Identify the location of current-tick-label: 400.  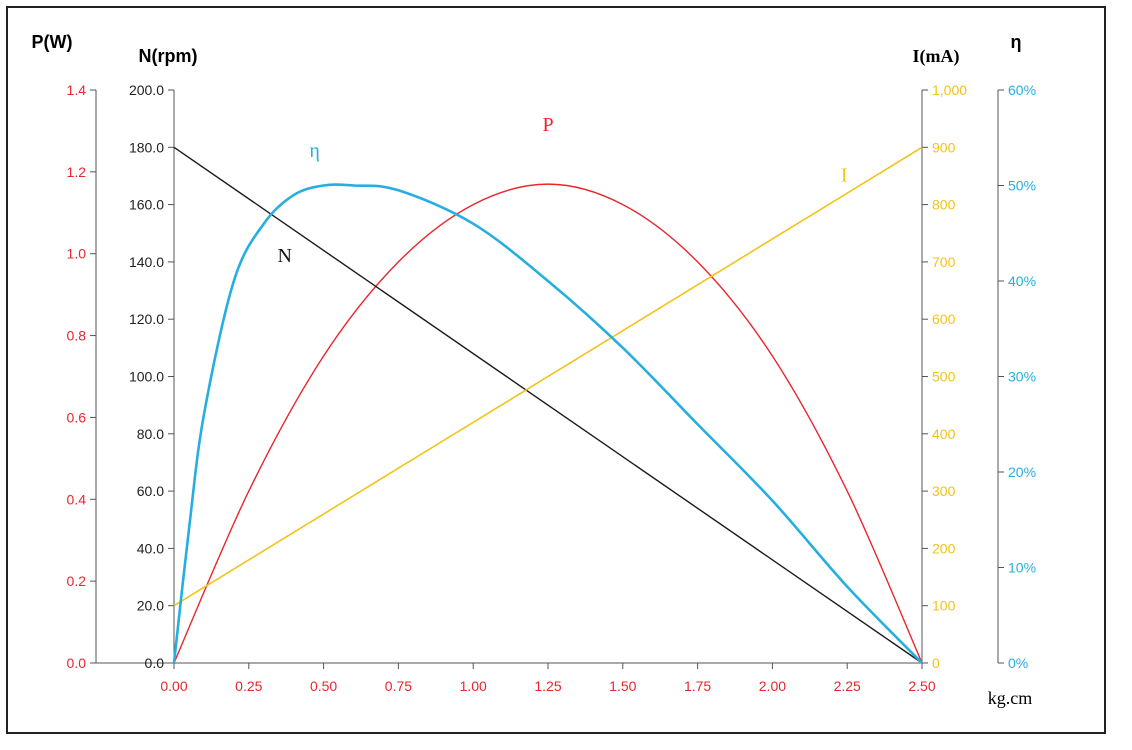
(944, 434).